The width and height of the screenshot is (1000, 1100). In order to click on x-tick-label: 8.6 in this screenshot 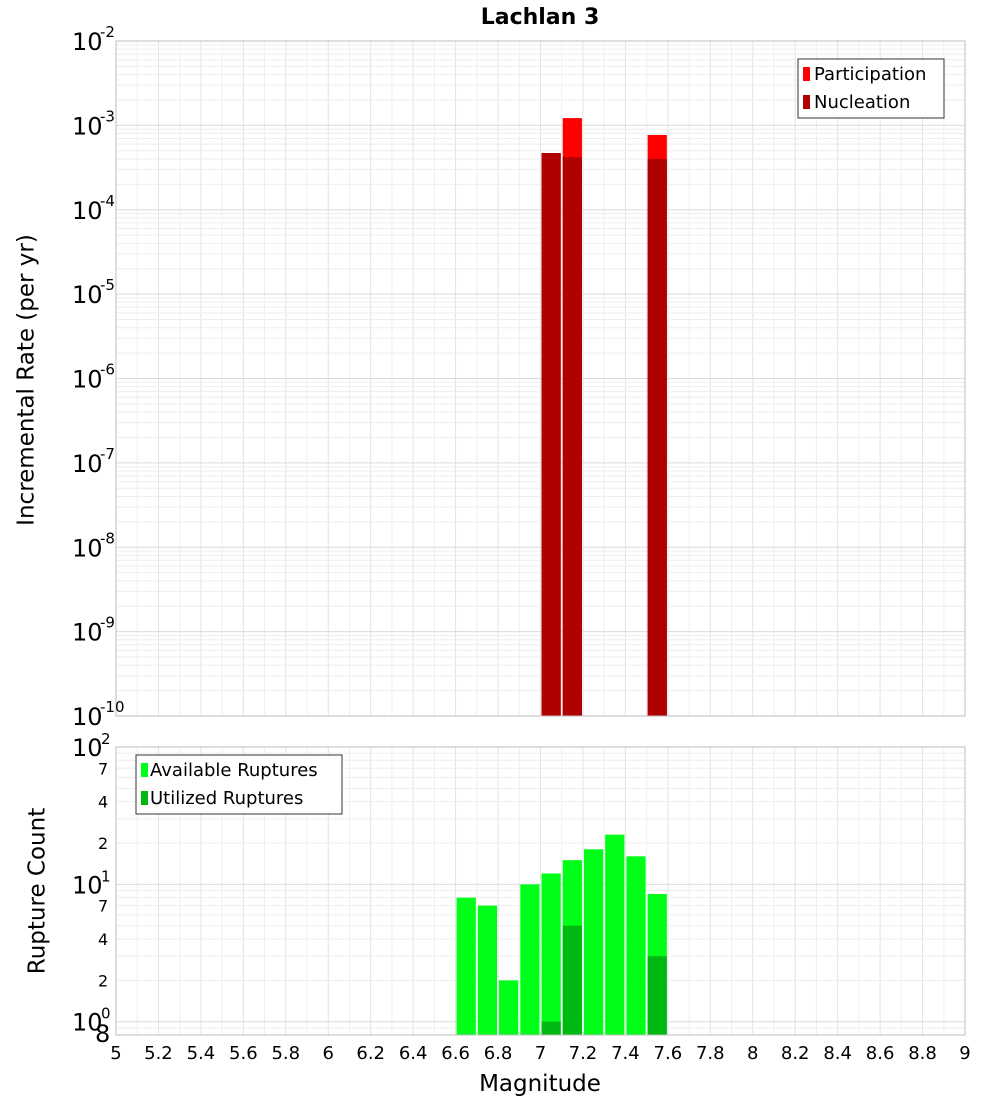, I will do `click(880, 1053)`.